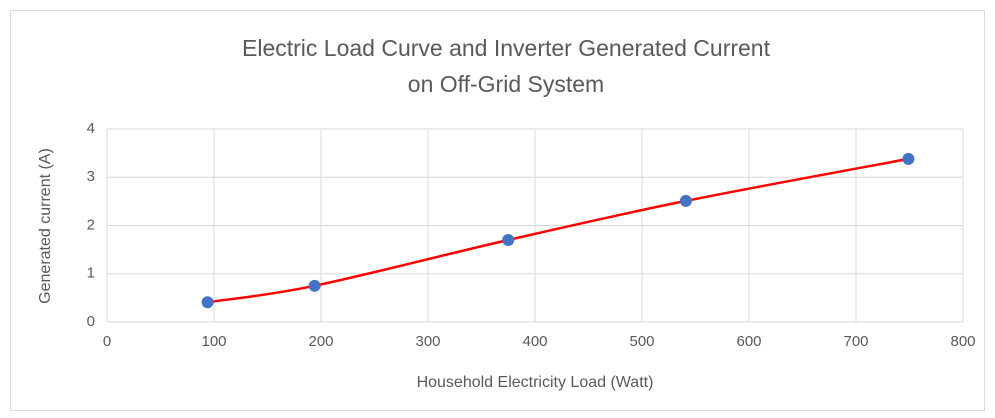 The width and height of the screenshot is (995, 418). Describe the element at coordinates (855, 341) in the screenshot. I see `x-tick-label: 700` at that location.